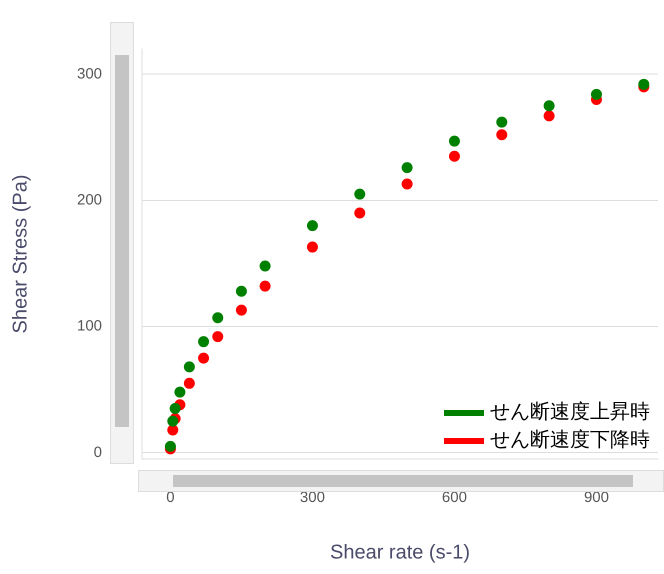 The image size is (664, 574). What do you see at coordinates (570, 439) in the screenshot?
I see `legend-label: せん断速度下降時` at bounding box center [570, 439].